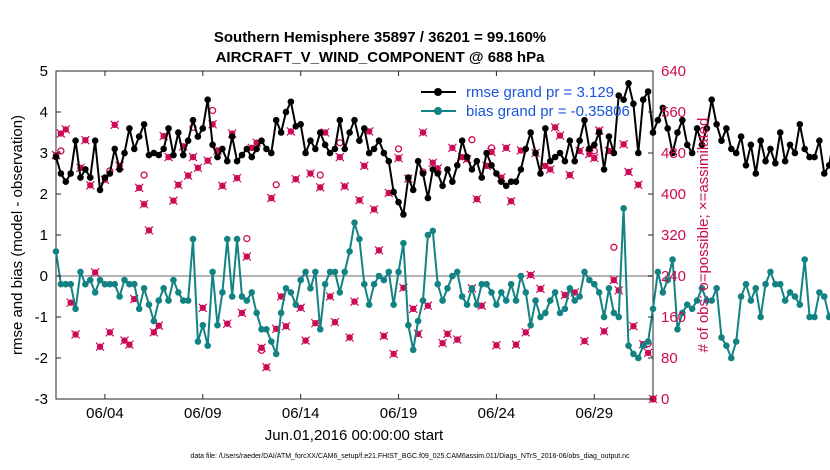 The height and width of the screenshot is (470, 830). Describe the element at coordinates (703, 235) in the screenshot. I see `y-axis-right-label: # of obs: o=possible; ×=assimilated` at that location.